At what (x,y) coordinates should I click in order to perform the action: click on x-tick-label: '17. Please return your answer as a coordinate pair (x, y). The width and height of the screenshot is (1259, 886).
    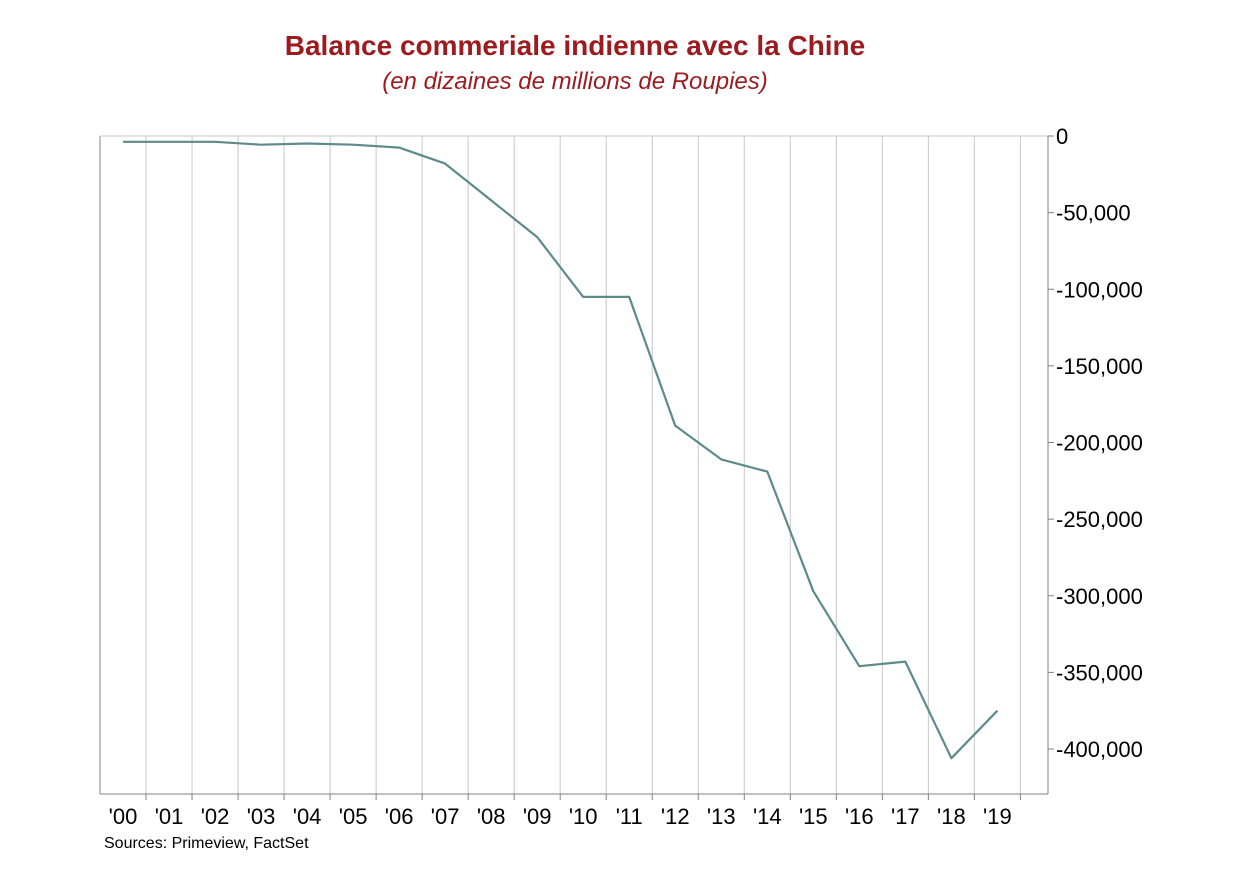
    Looking at the image, I should click on (905, 816).